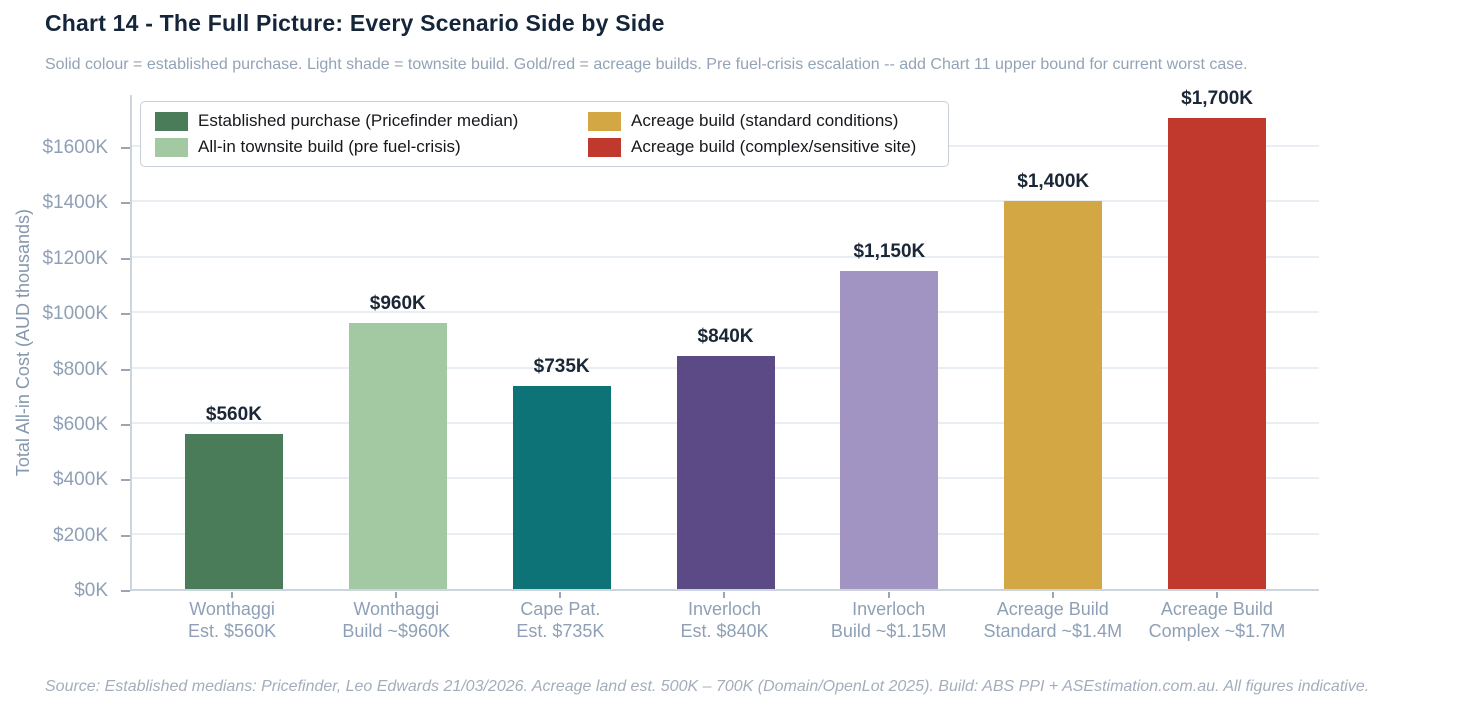 This screenshot has height=714, width=1482. What do you see at coordinates (1053, 631) in the screenshot?
I see `x-category-line2: Standard ~$1.4M` at bounding box center [1053, 631].